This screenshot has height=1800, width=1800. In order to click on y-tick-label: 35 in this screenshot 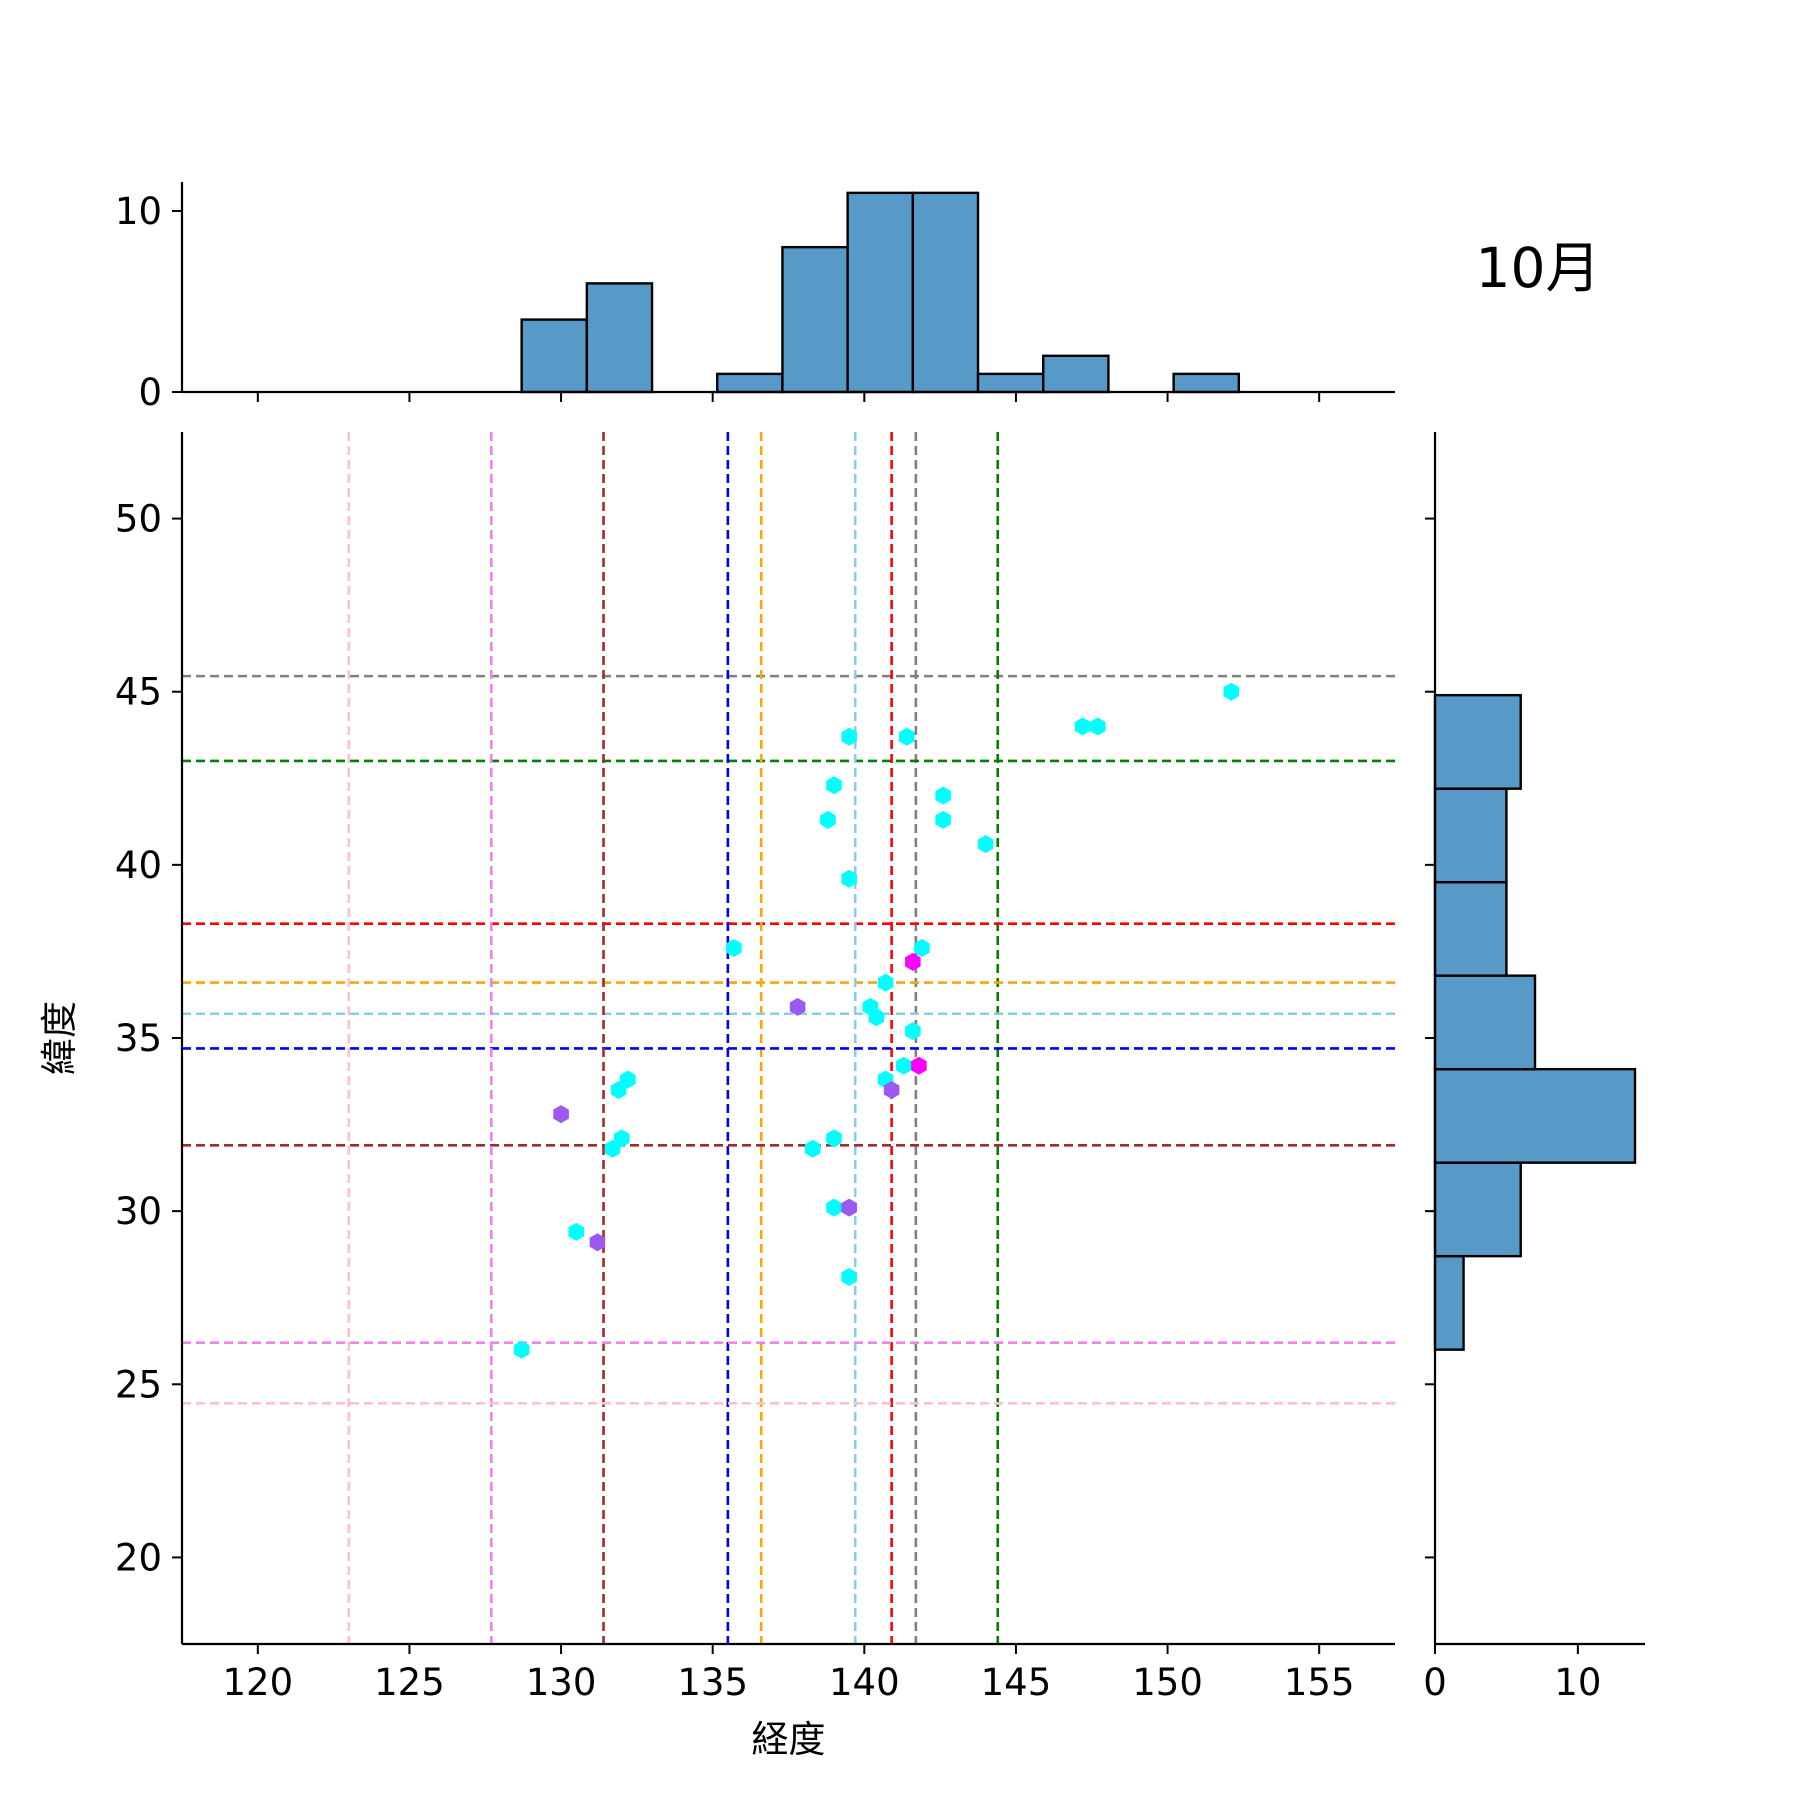, I will do `click(138, 1038)`.